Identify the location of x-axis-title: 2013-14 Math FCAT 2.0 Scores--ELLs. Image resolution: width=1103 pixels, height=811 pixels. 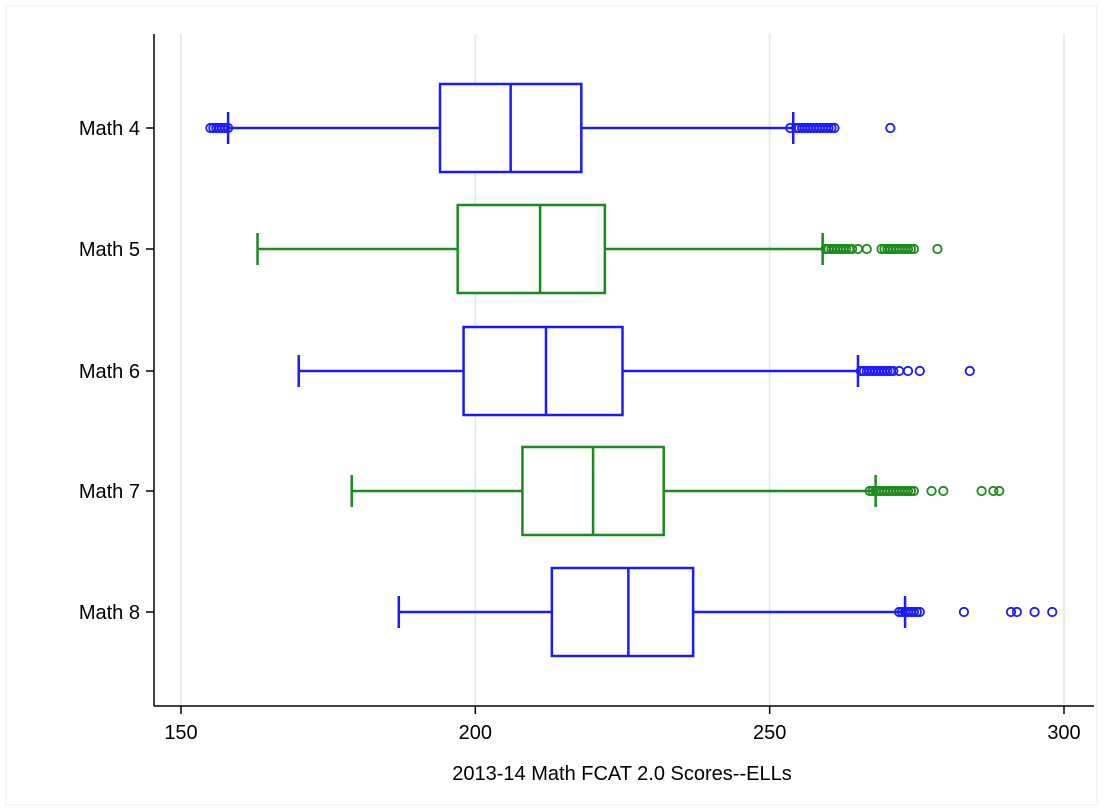
(621, 774).